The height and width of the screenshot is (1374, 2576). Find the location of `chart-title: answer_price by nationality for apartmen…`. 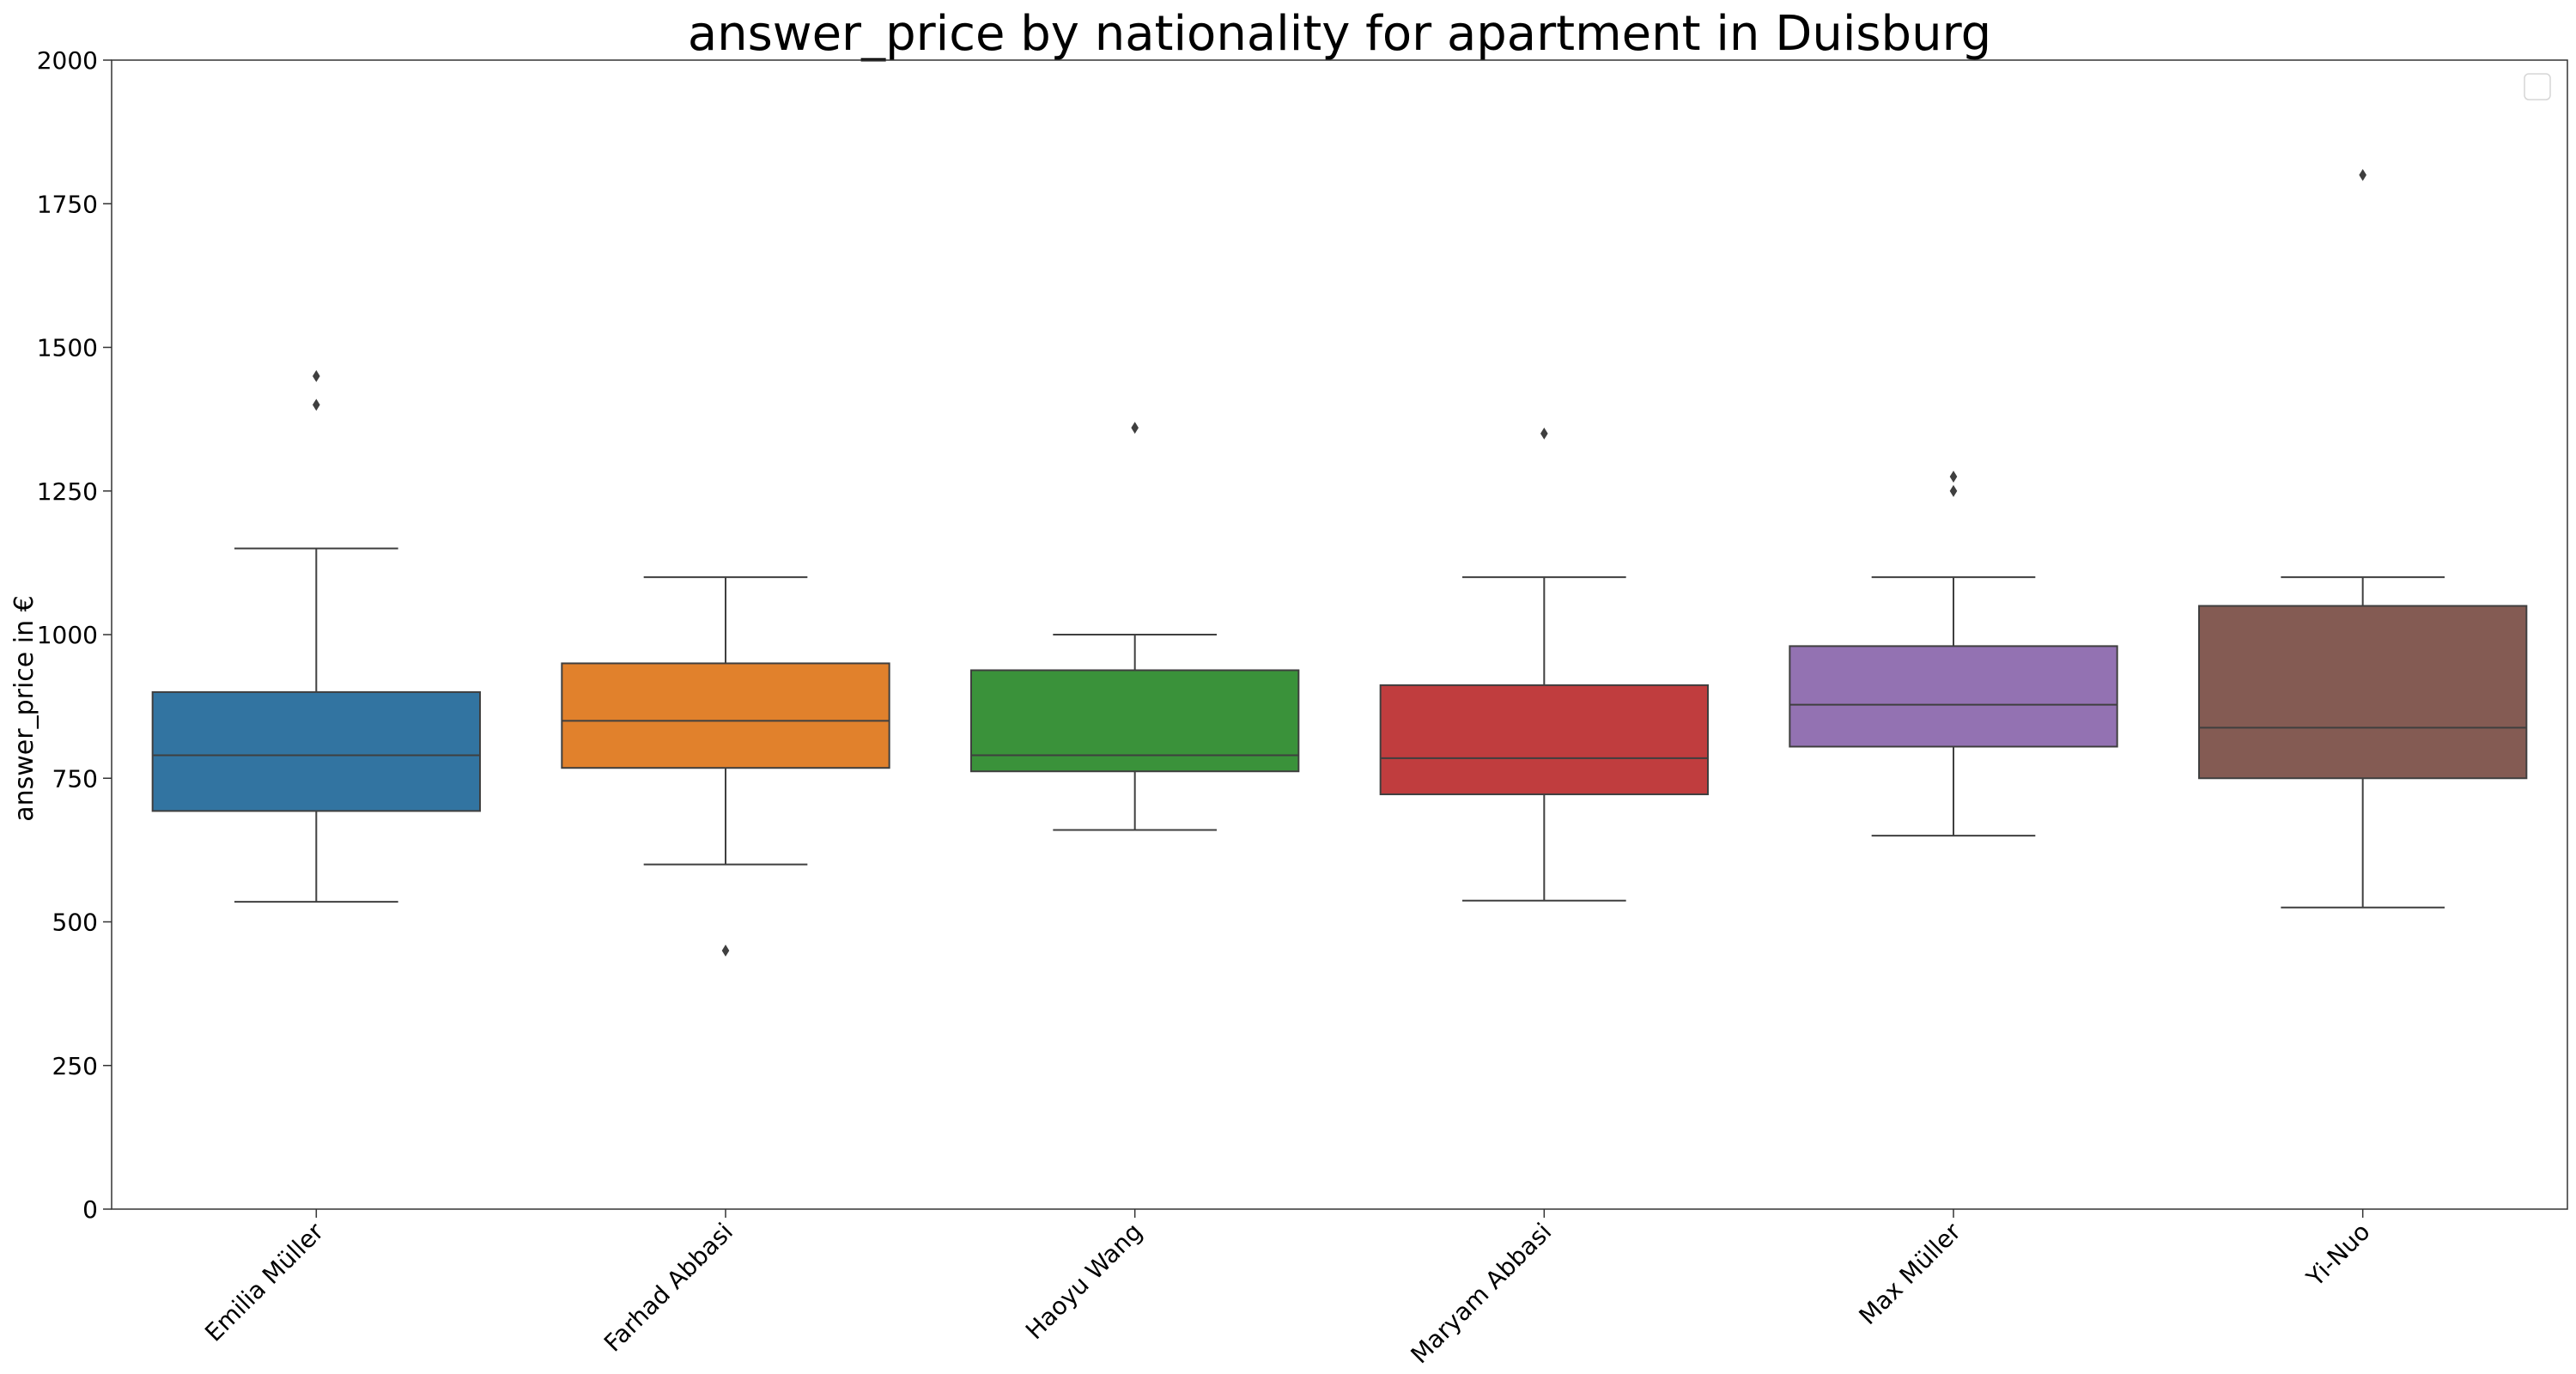

chart-title: answer_price by nationality for apartmen… is located at coordinates (1339, 34).